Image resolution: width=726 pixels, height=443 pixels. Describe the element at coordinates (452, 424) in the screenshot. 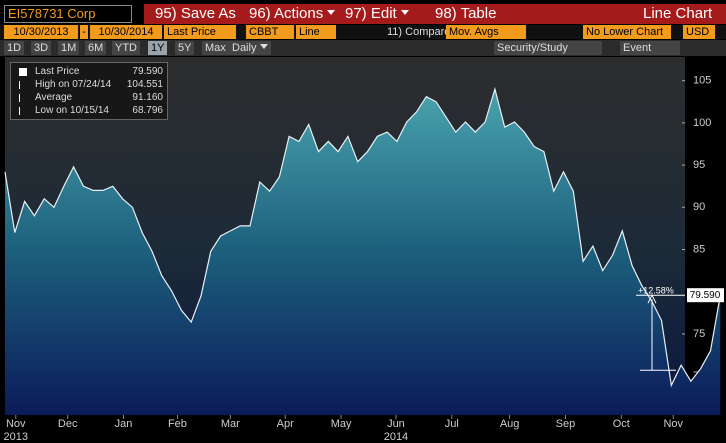

I see `x-tick-label: Jul` at that location.